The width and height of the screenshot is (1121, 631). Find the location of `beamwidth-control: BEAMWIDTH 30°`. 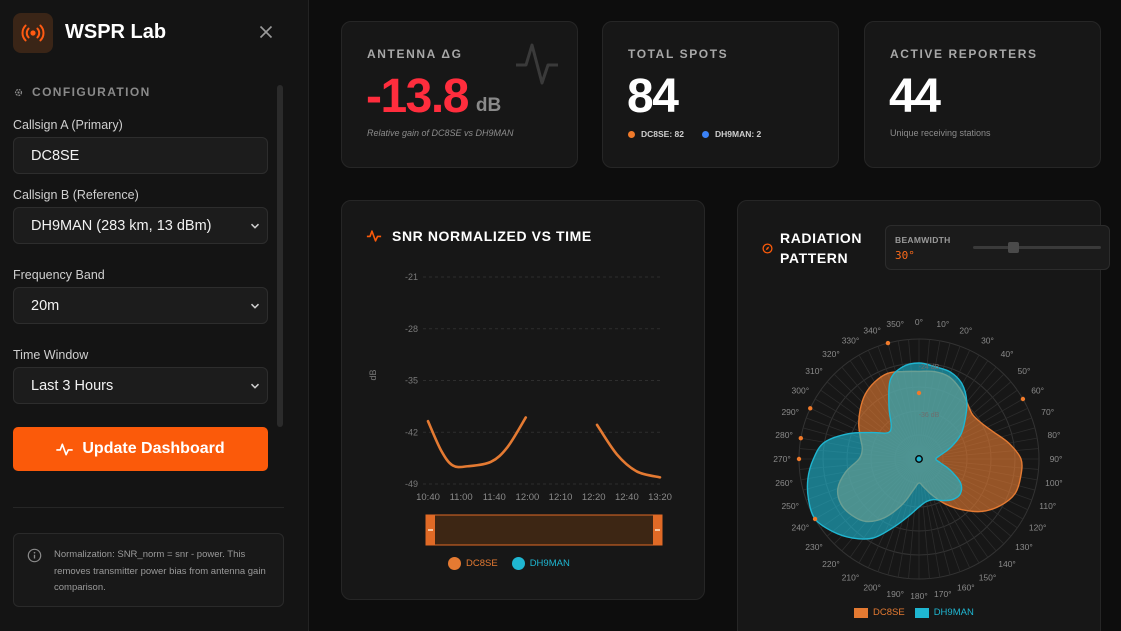

beamwidth-control: BEAMWIDTH 30° is located at coordinates (997, 247).